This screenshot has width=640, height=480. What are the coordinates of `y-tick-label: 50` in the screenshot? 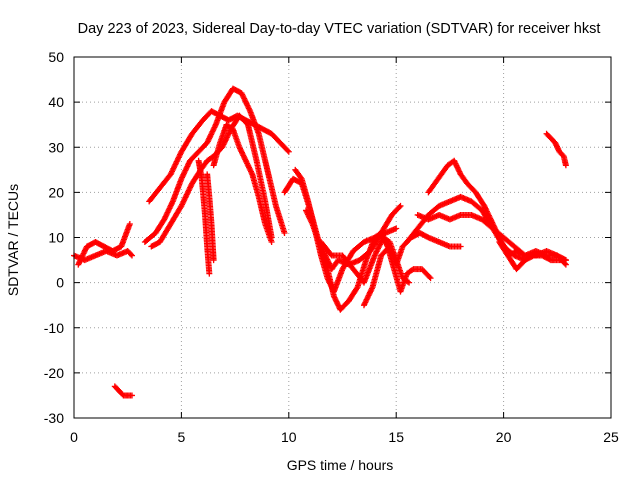 It's located at (56, 57).